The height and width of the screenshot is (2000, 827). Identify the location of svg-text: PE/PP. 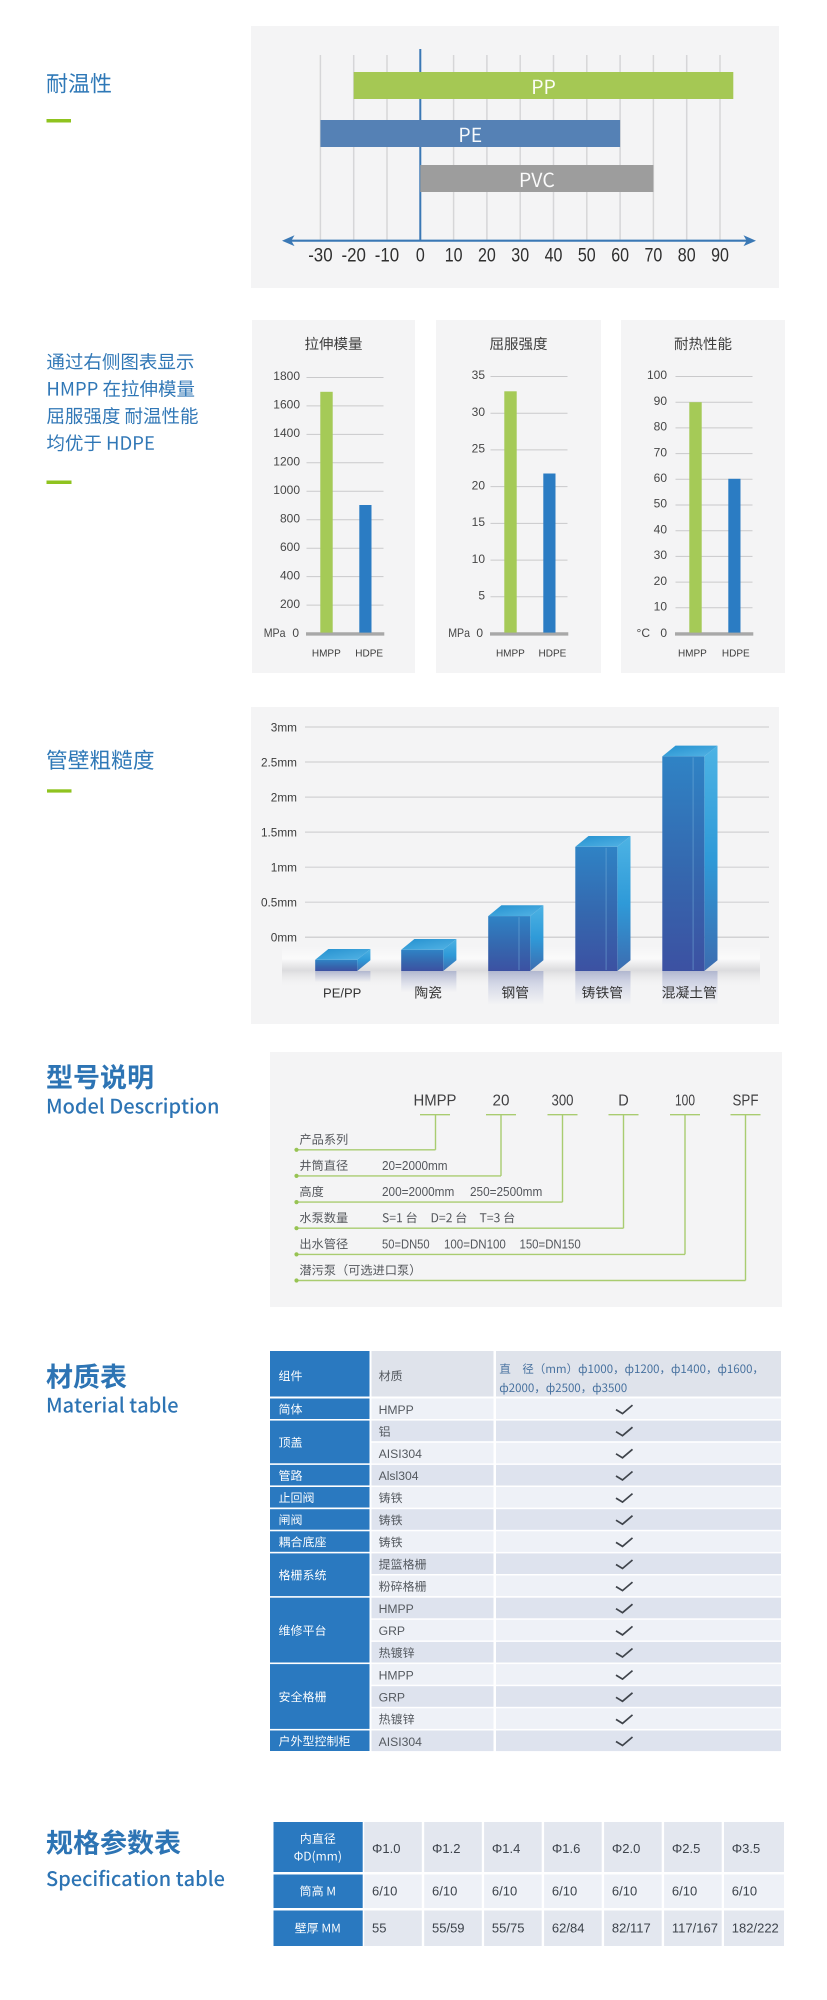
(342, 993).